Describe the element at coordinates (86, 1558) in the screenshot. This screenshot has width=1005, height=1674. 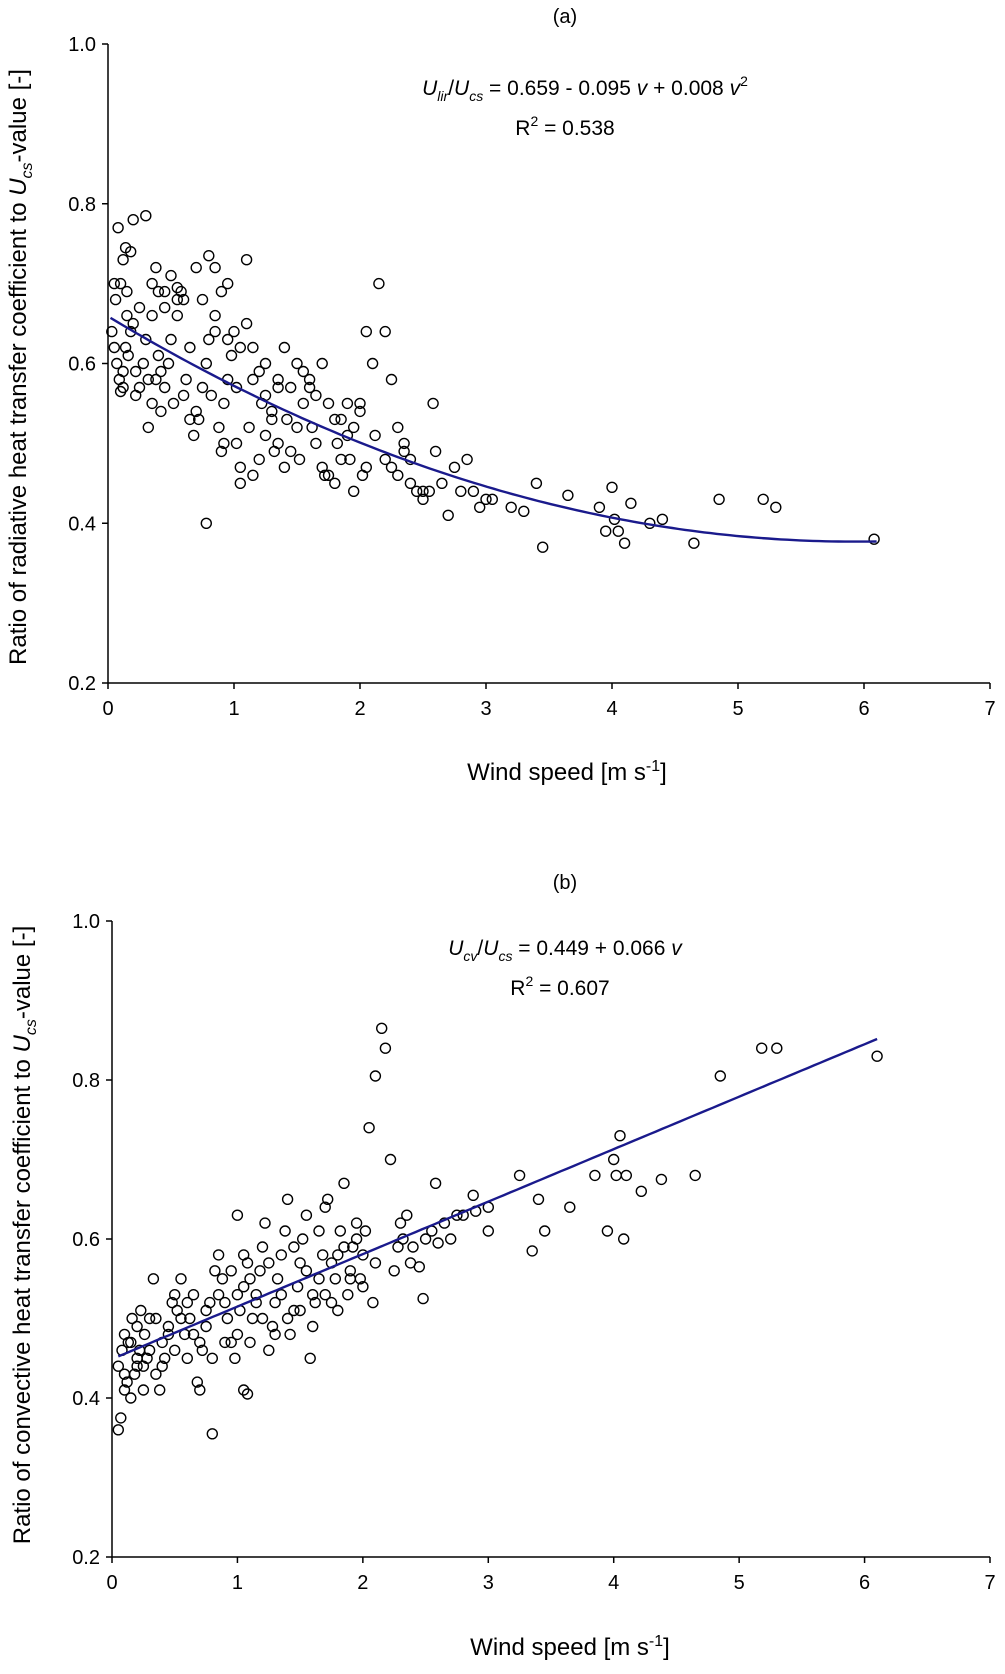
I see `panel-b-y-tick-label: 0.2` at that location.